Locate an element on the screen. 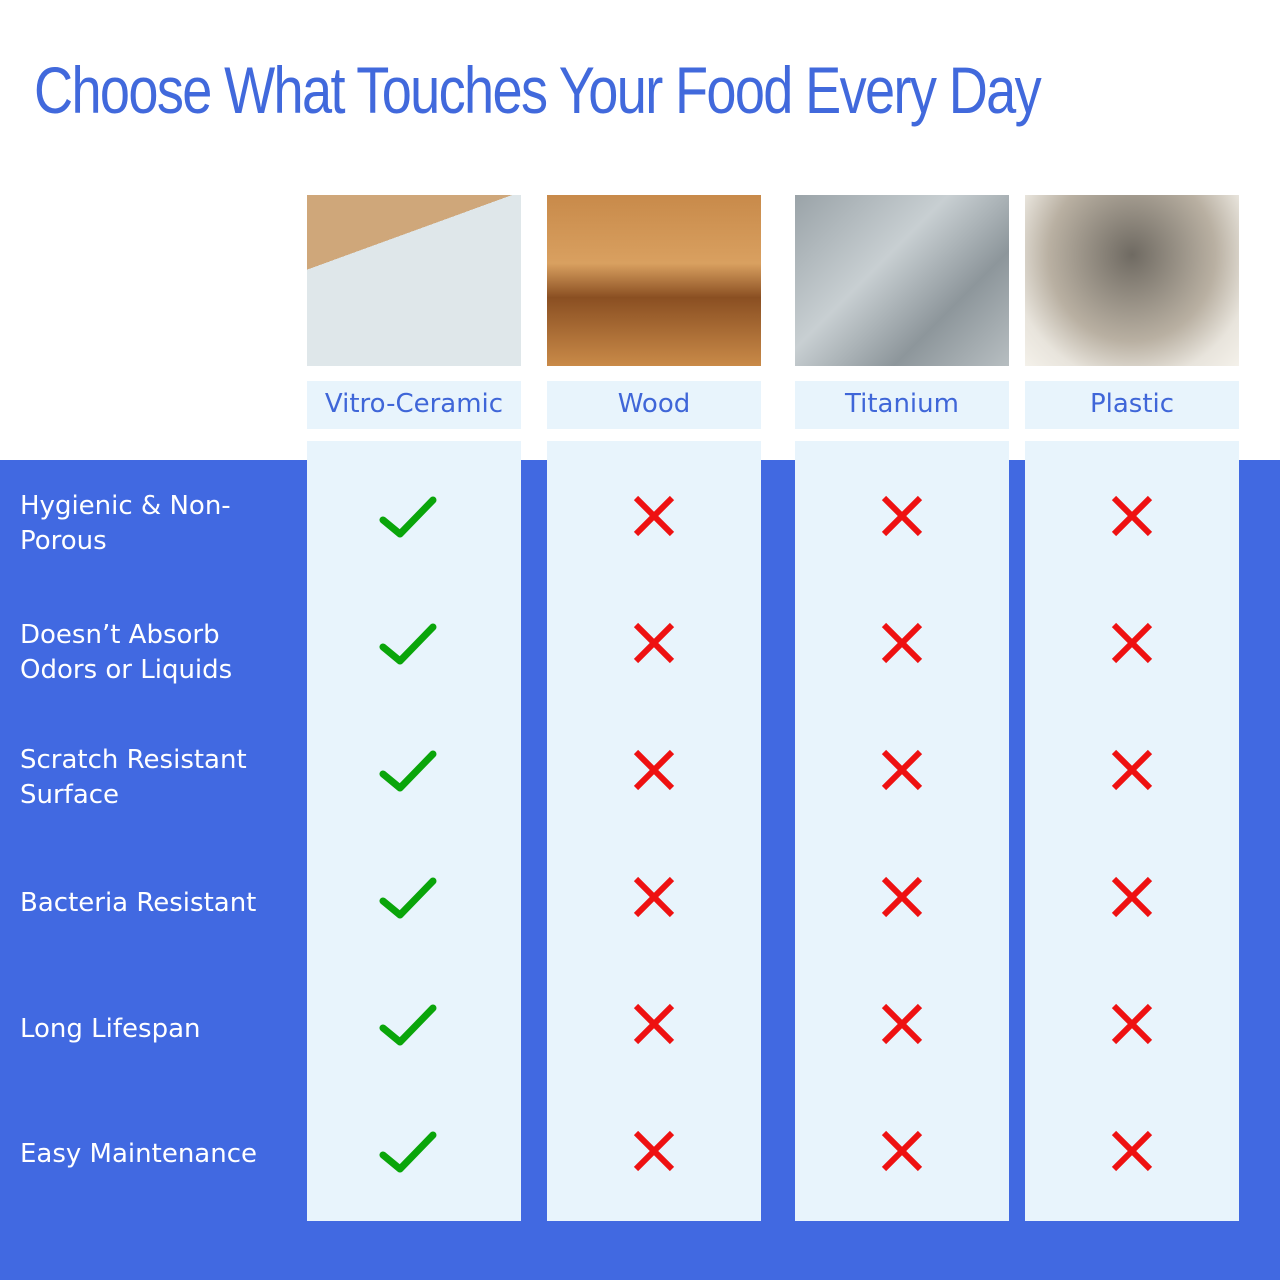 Image resolution: width=1280 pixels, height=1280 pixels. titanium-board-photo is located at coordinates (902, 280).